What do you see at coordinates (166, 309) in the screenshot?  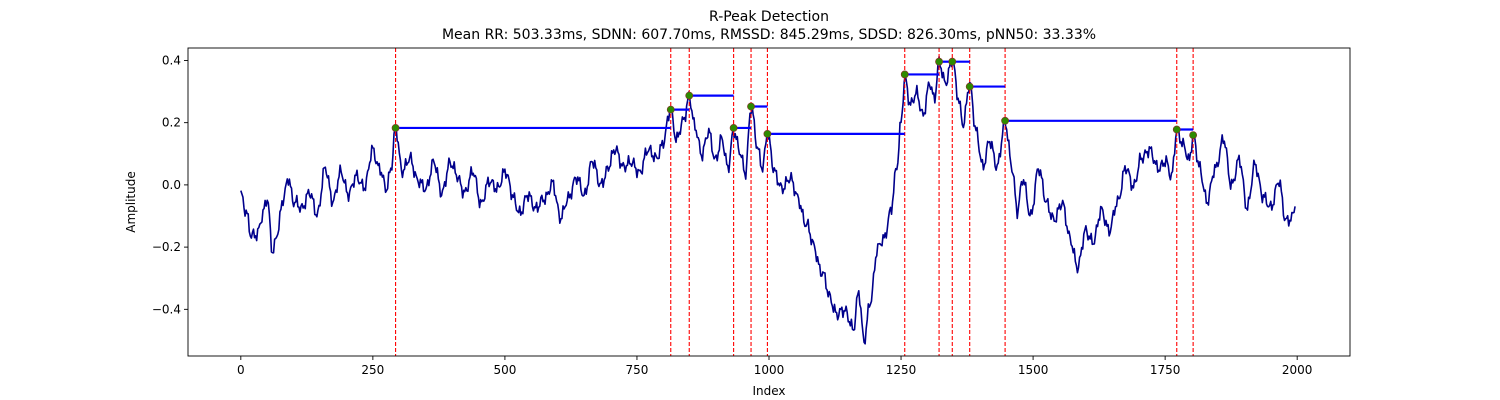 I see `y-tick-label-0: −0.4` at bounding box center [166, 309].